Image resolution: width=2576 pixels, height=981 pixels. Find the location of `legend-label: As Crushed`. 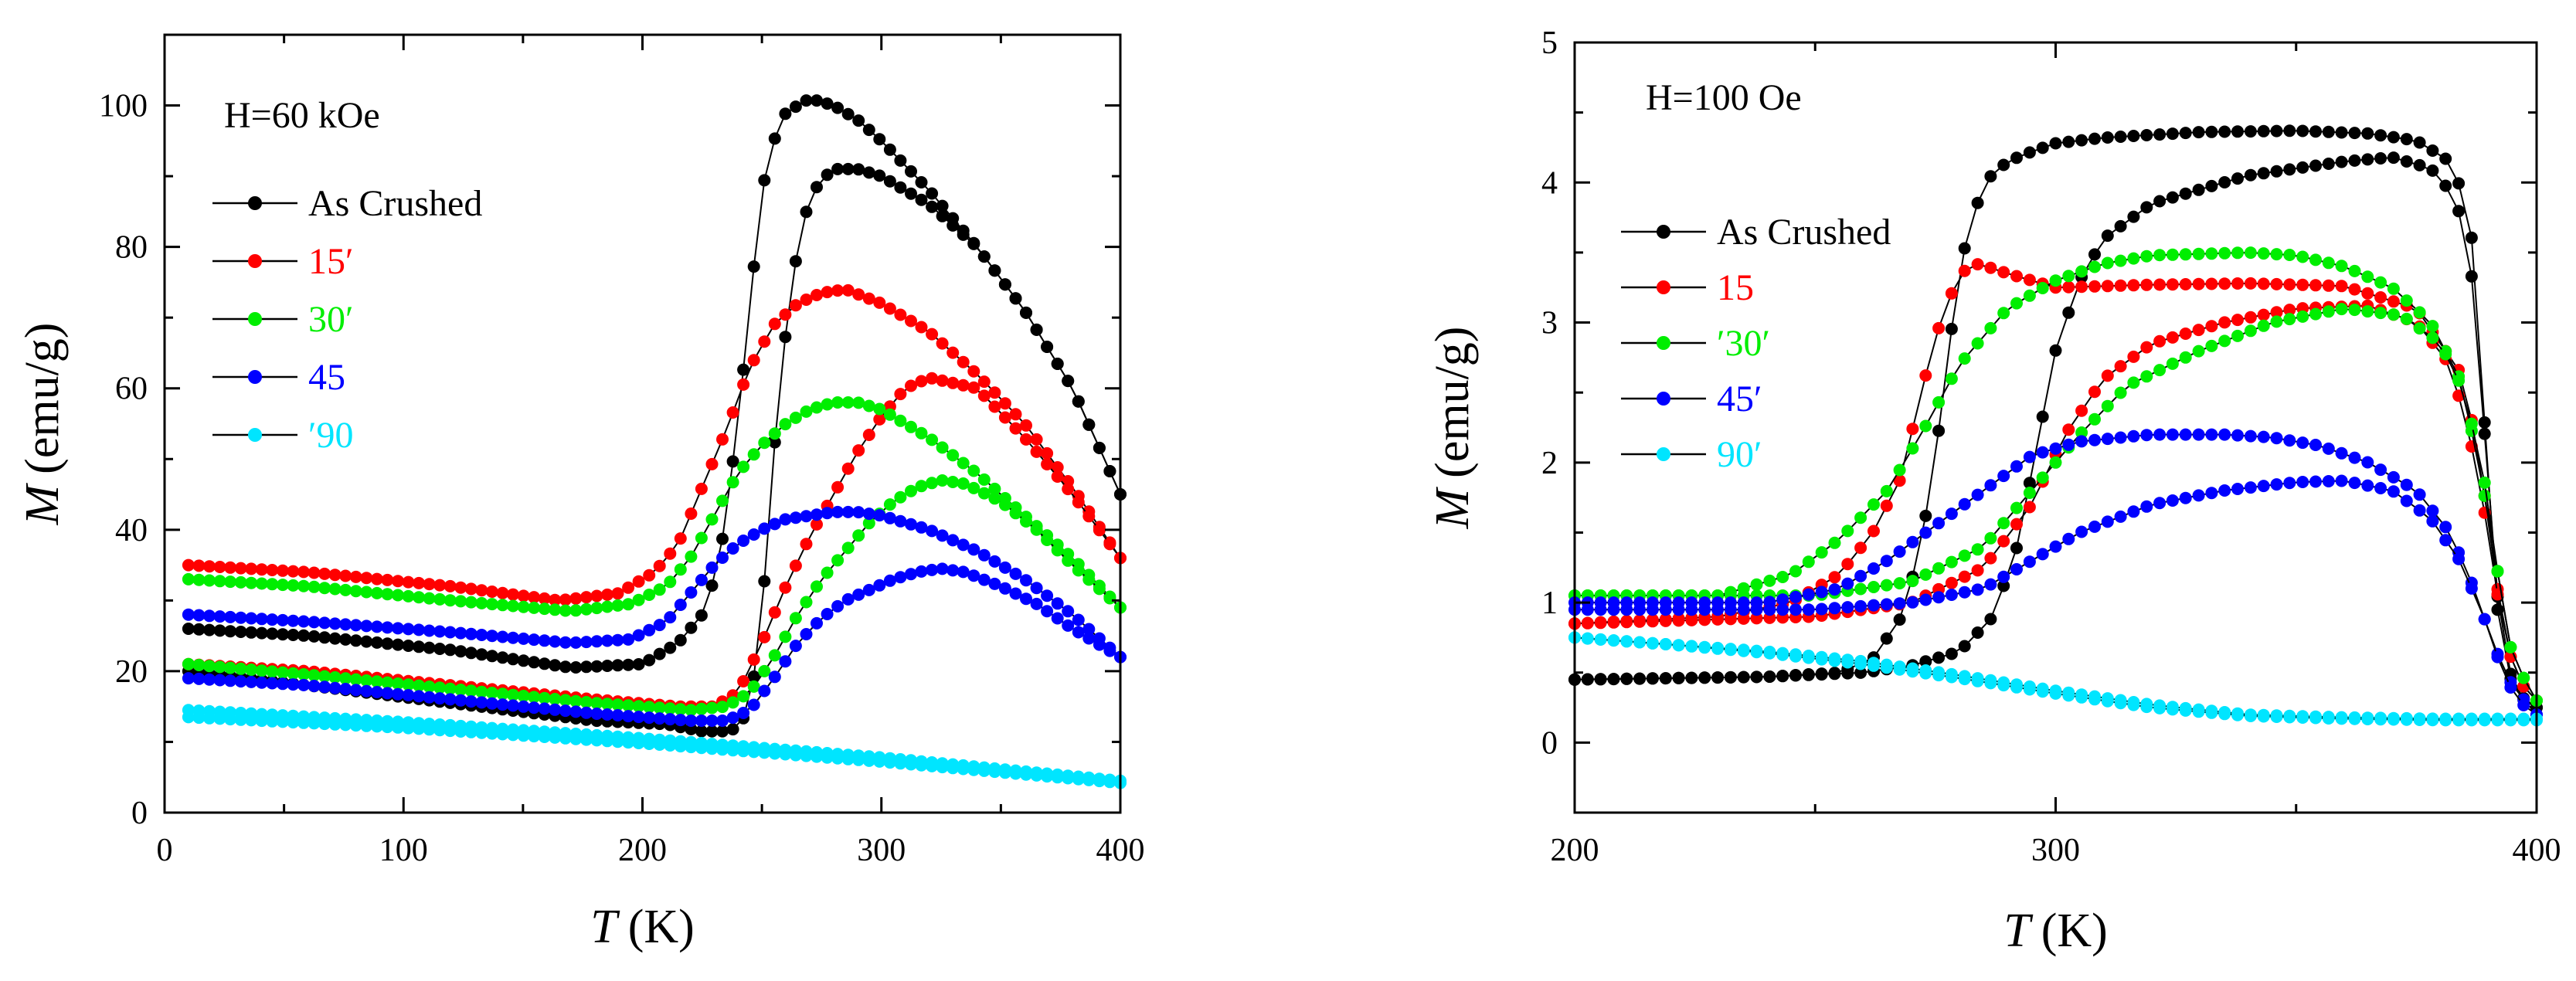

legend-label: As Crushed is located at coordinates (1804, 233).